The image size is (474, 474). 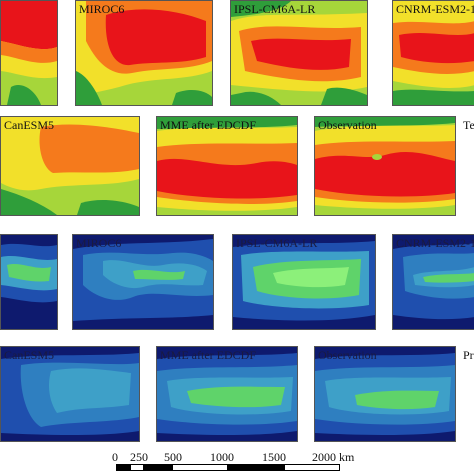 What do you see at coordinates (435, 9) in the screenshot?
I see `model-label-cnrm-temp: CNRM-ESM2-1` at bounding box center [435, 9].